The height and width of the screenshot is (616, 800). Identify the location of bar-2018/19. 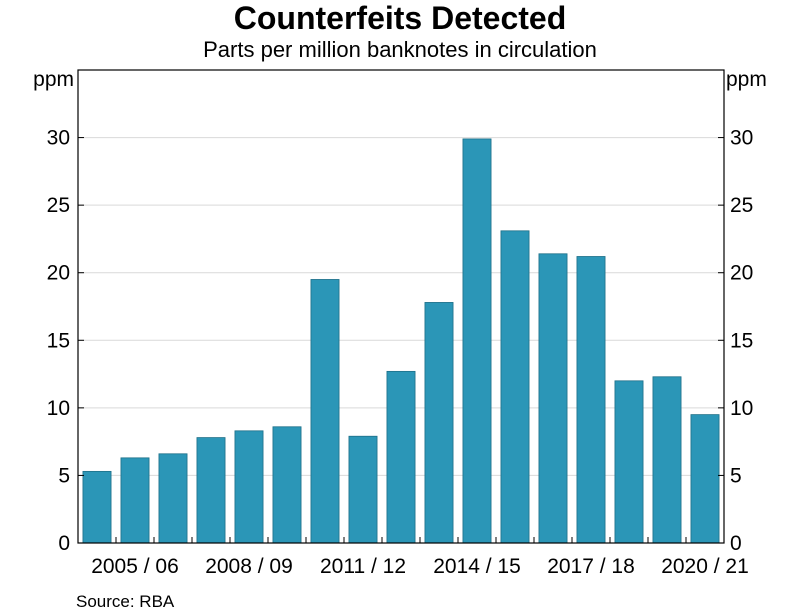
(629, 462).